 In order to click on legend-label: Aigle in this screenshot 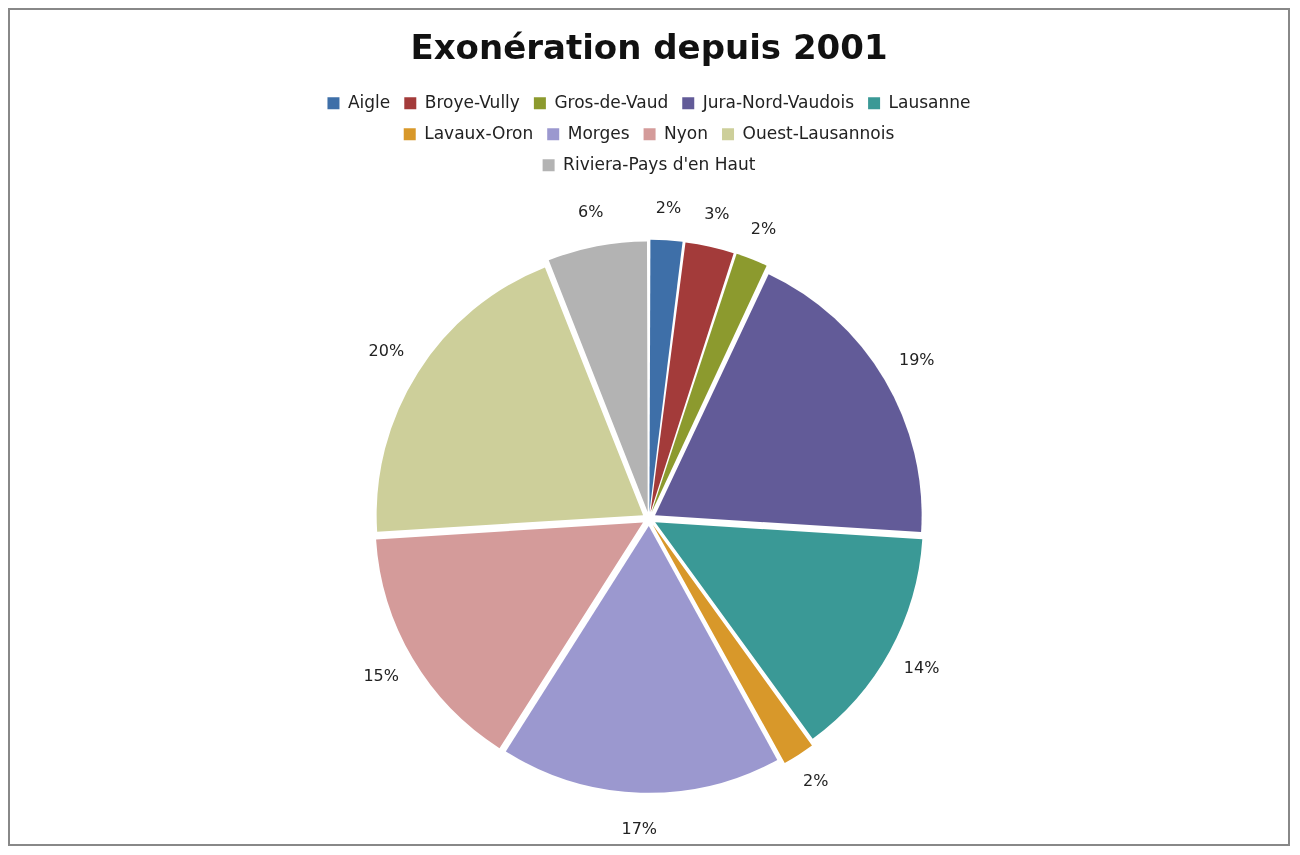, I will do `click(369, 101)`.